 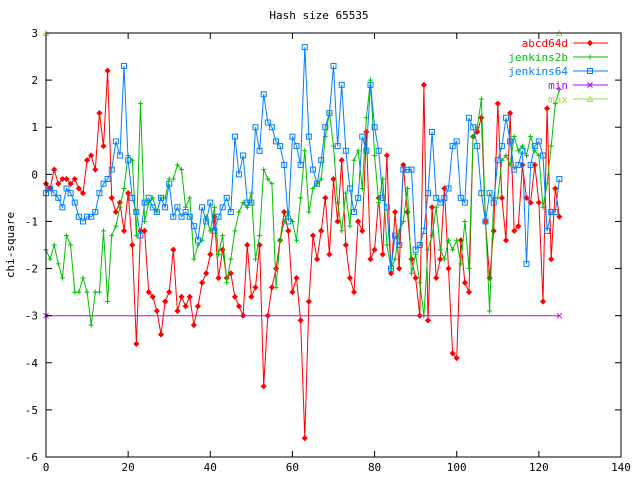 I want to click on y-tick-label: 0, so click(x=34, y=174).